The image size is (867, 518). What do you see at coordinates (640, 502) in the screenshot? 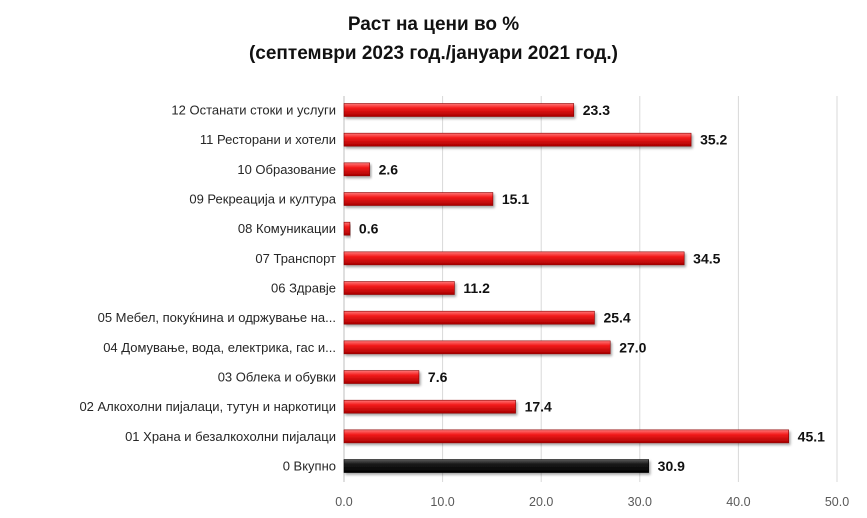
I see `x-tick-label: 30.0` at bounding box center [640, 502].